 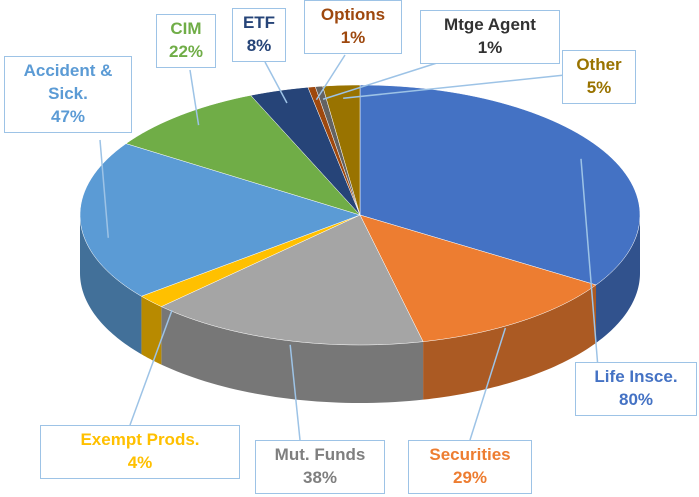 I want to click on category-name: Options, so click(x=353, y=14).